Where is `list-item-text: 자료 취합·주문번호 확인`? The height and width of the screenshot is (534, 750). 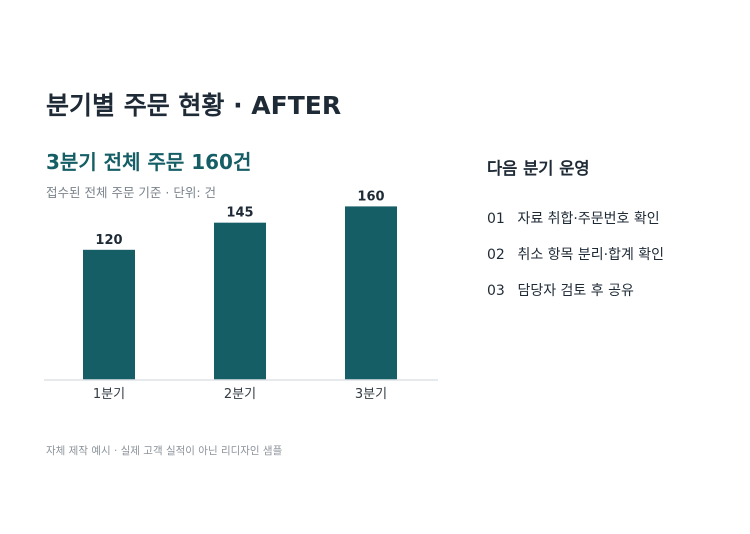 list-item-text: 자료 취합·주문번호 확인 is located at coordinates (588, 219).